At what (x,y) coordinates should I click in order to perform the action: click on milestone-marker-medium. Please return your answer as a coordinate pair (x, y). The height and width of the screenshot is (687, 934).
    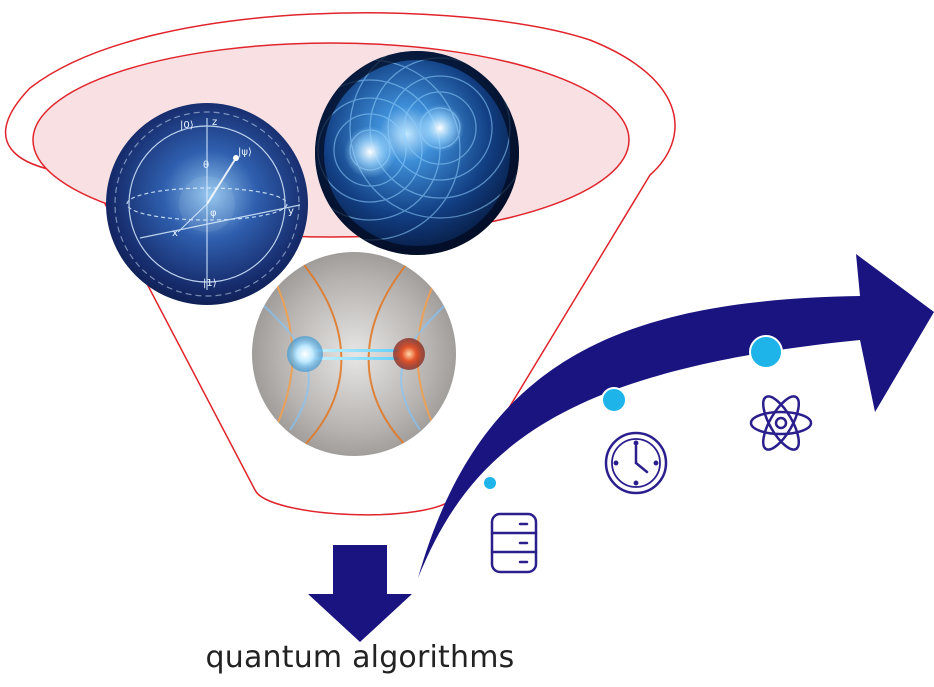
    Looking at the image, I should click on (614, 400).